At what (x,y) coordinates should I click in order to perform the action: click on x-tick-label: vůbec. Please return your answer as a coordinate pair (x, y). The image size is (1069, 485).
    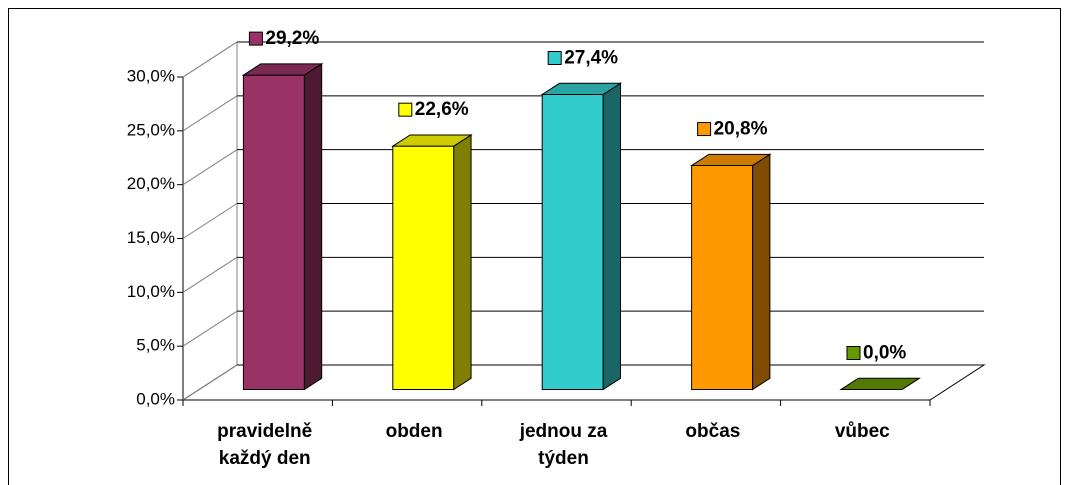
    Looking at the image, I should click on (862, 431).